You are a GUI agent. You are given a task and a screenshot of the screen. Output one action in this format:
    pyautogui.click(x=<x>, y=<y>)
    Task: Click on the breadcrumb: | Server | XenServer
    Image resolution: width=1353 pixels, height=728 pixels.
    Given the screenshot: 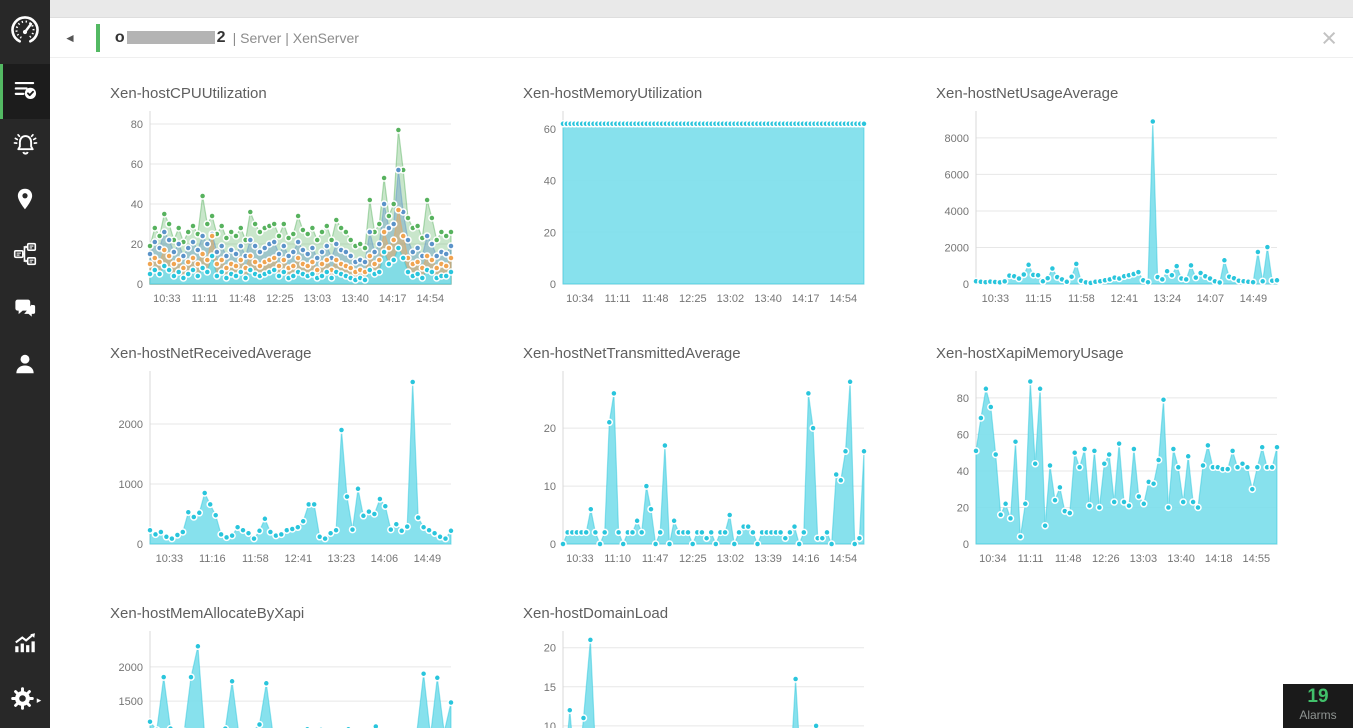 What is the action you would take?
    pyautogui.click(x=295, y=37)
    